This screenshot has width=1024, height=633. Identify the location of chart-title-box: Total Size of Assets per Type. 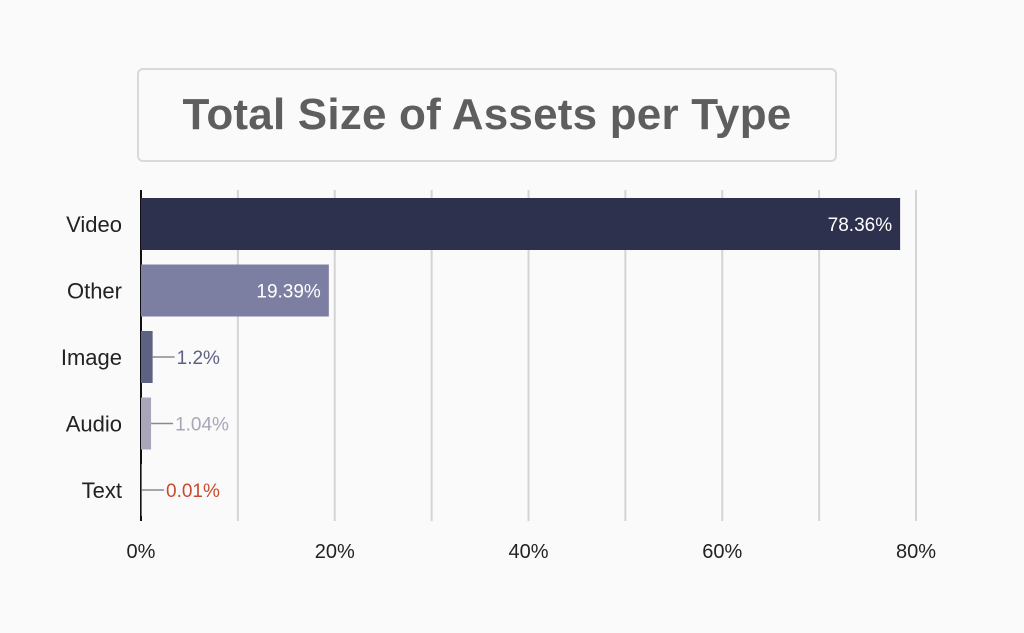
(487, 115).